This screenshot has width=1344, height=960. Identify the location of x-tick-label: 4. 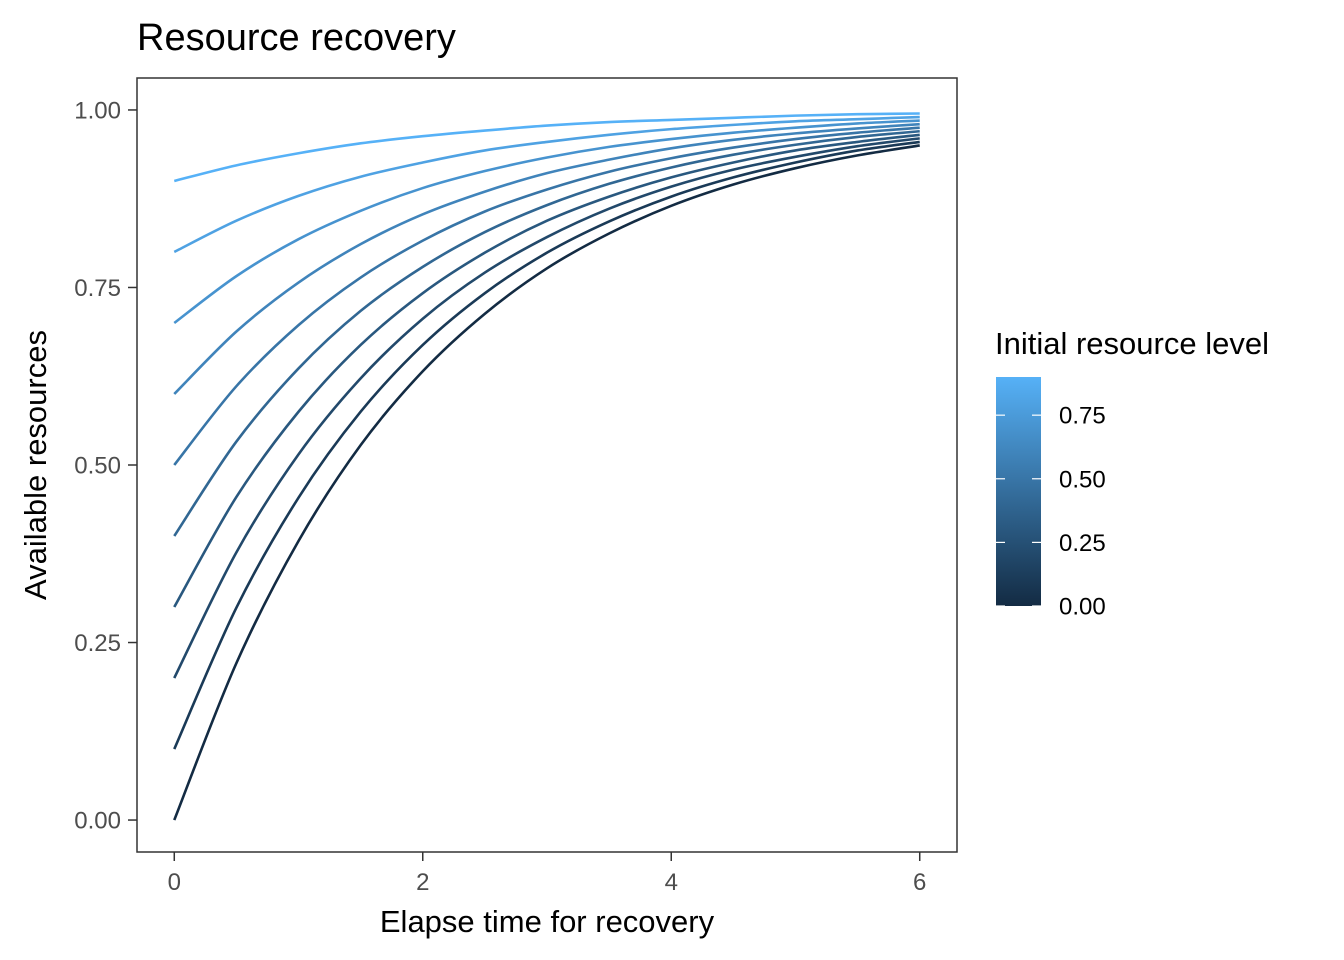
(671, 882).